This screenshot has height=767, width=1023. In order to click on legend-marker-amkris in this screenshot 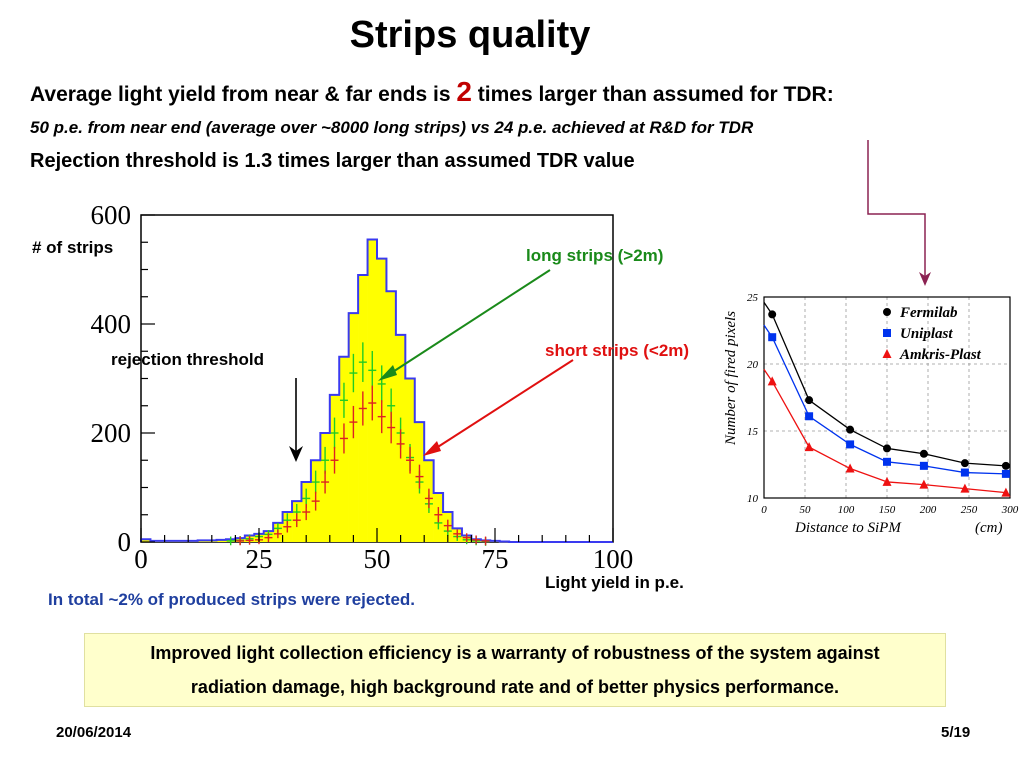, I will do `click(887, 353)`.